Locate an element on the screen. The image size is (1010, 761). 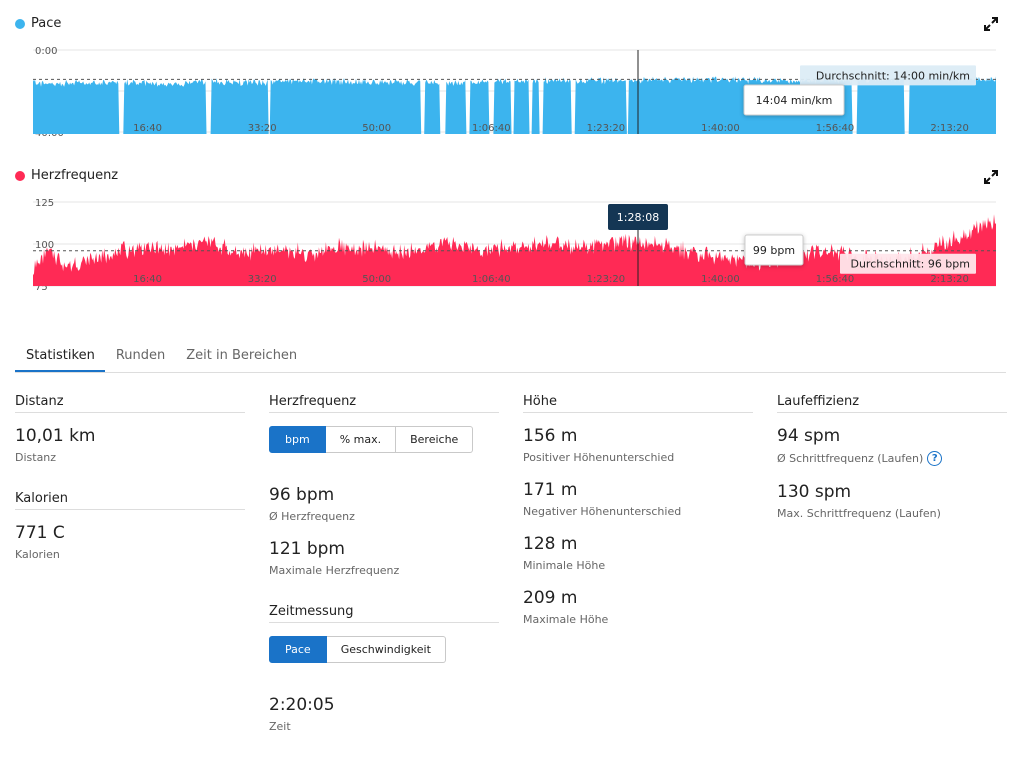
cursor-time-badge: 1:28:08 is located at coordinates (638, 217).